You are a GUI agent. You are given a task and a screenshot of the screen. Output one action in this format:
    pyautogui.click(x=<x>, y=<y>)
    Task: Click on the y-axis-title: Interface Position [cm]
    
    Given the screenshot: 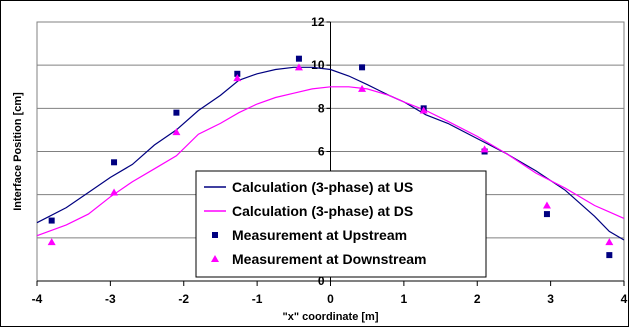 What is the action you would take?
    pyautogui.click(x=18, y=151)
    